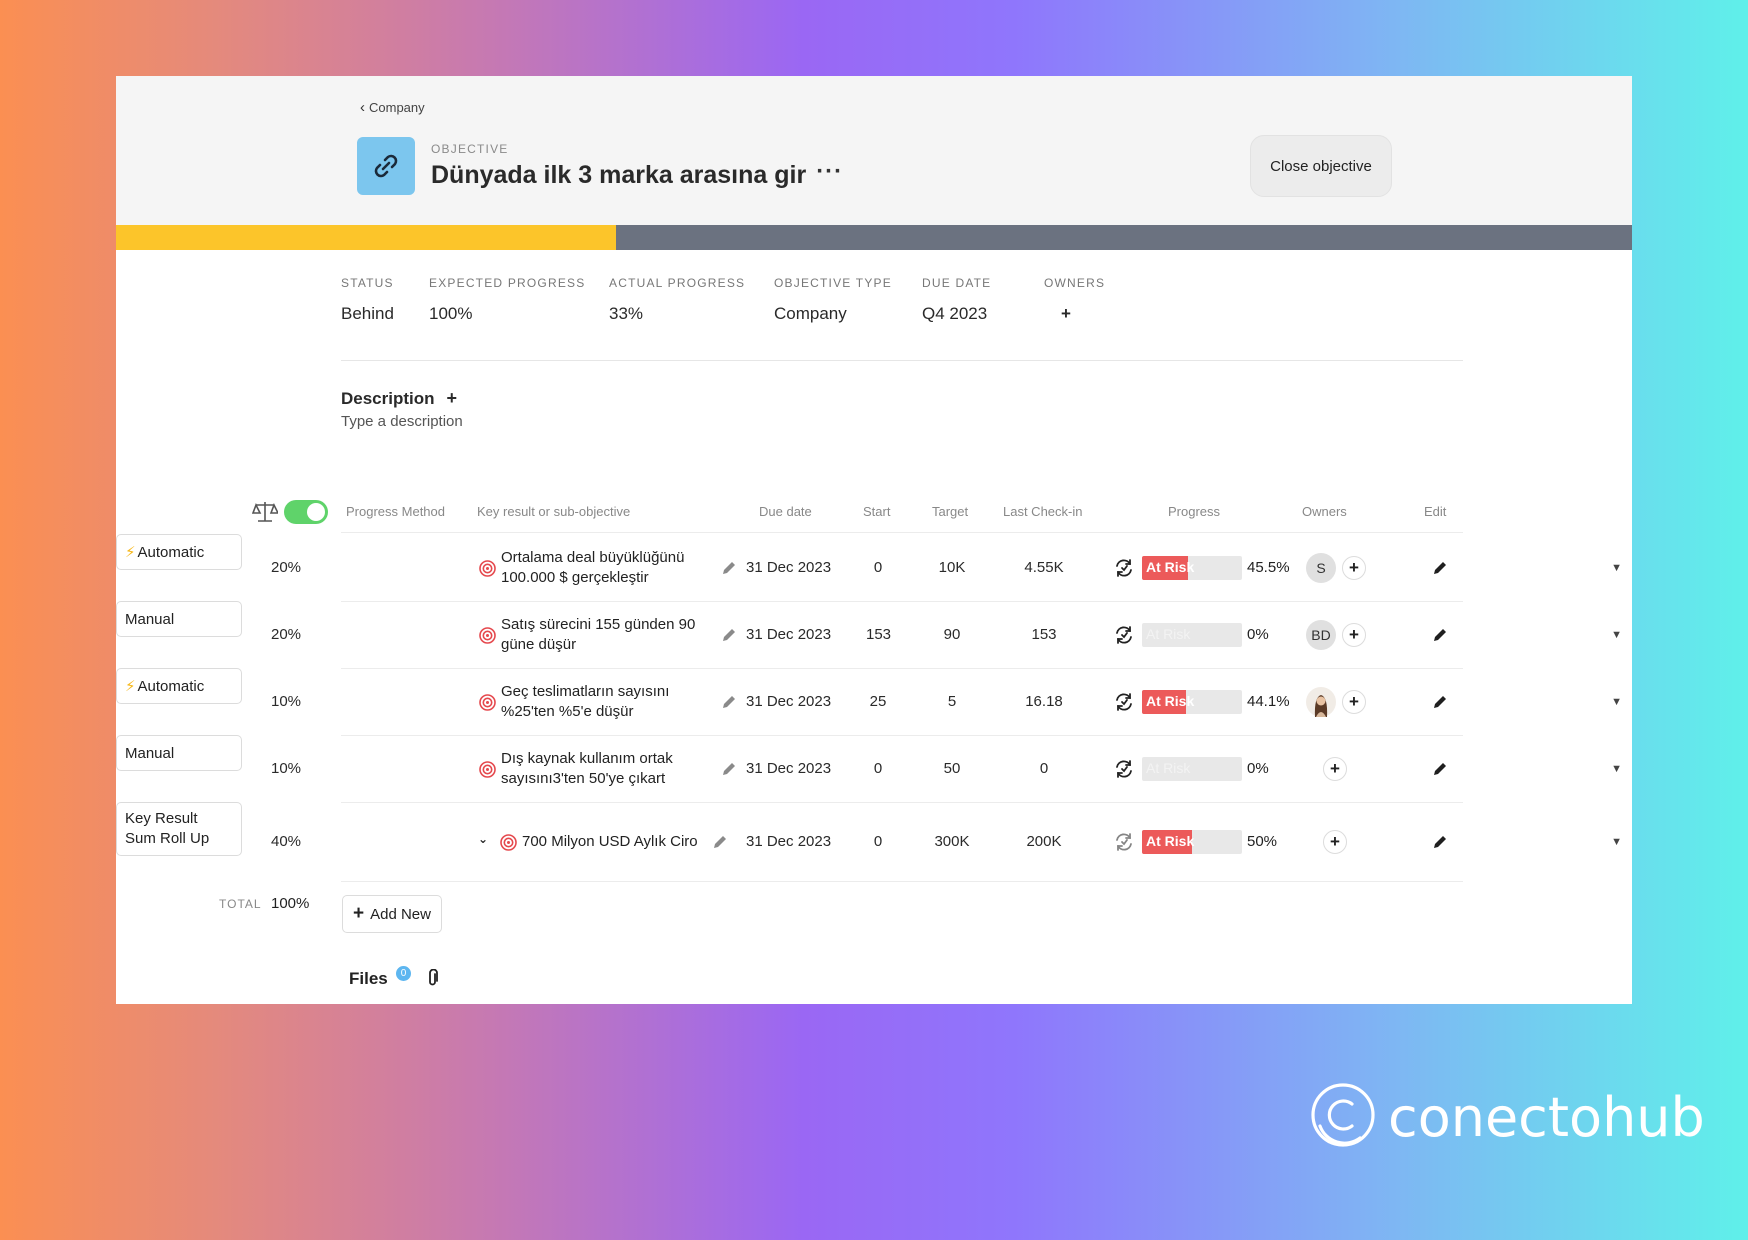  I want to click on breadcrumb: ‹ Company, so click(392, 107).